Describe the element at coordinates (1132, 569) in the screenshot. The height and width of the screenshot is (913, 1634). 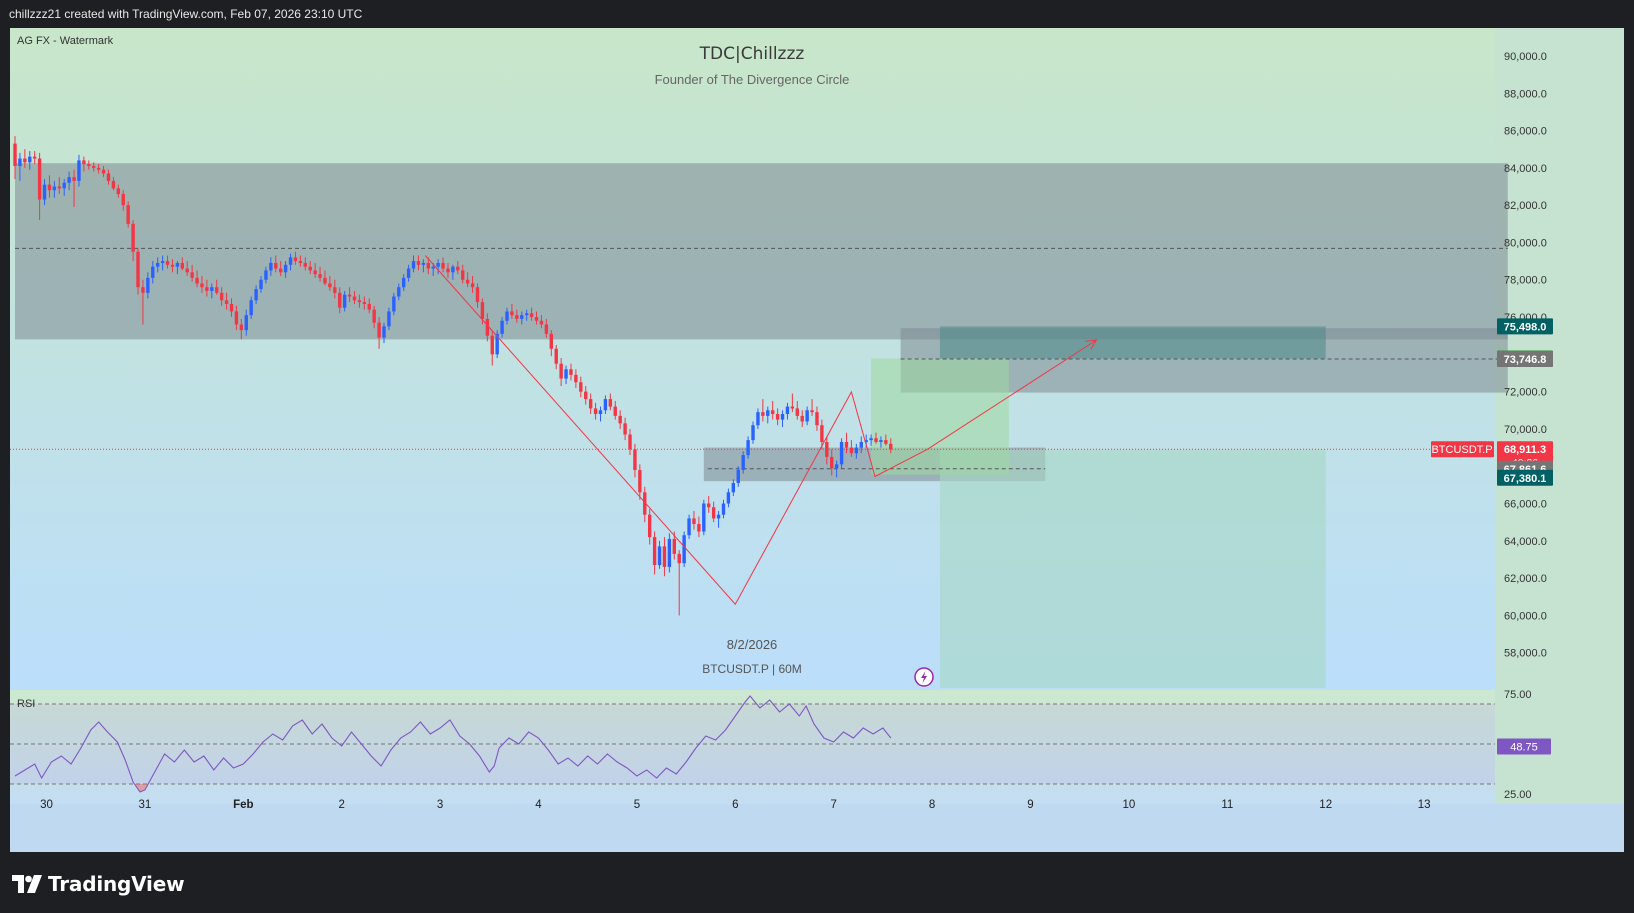
I see `position-stop-area` at that location.